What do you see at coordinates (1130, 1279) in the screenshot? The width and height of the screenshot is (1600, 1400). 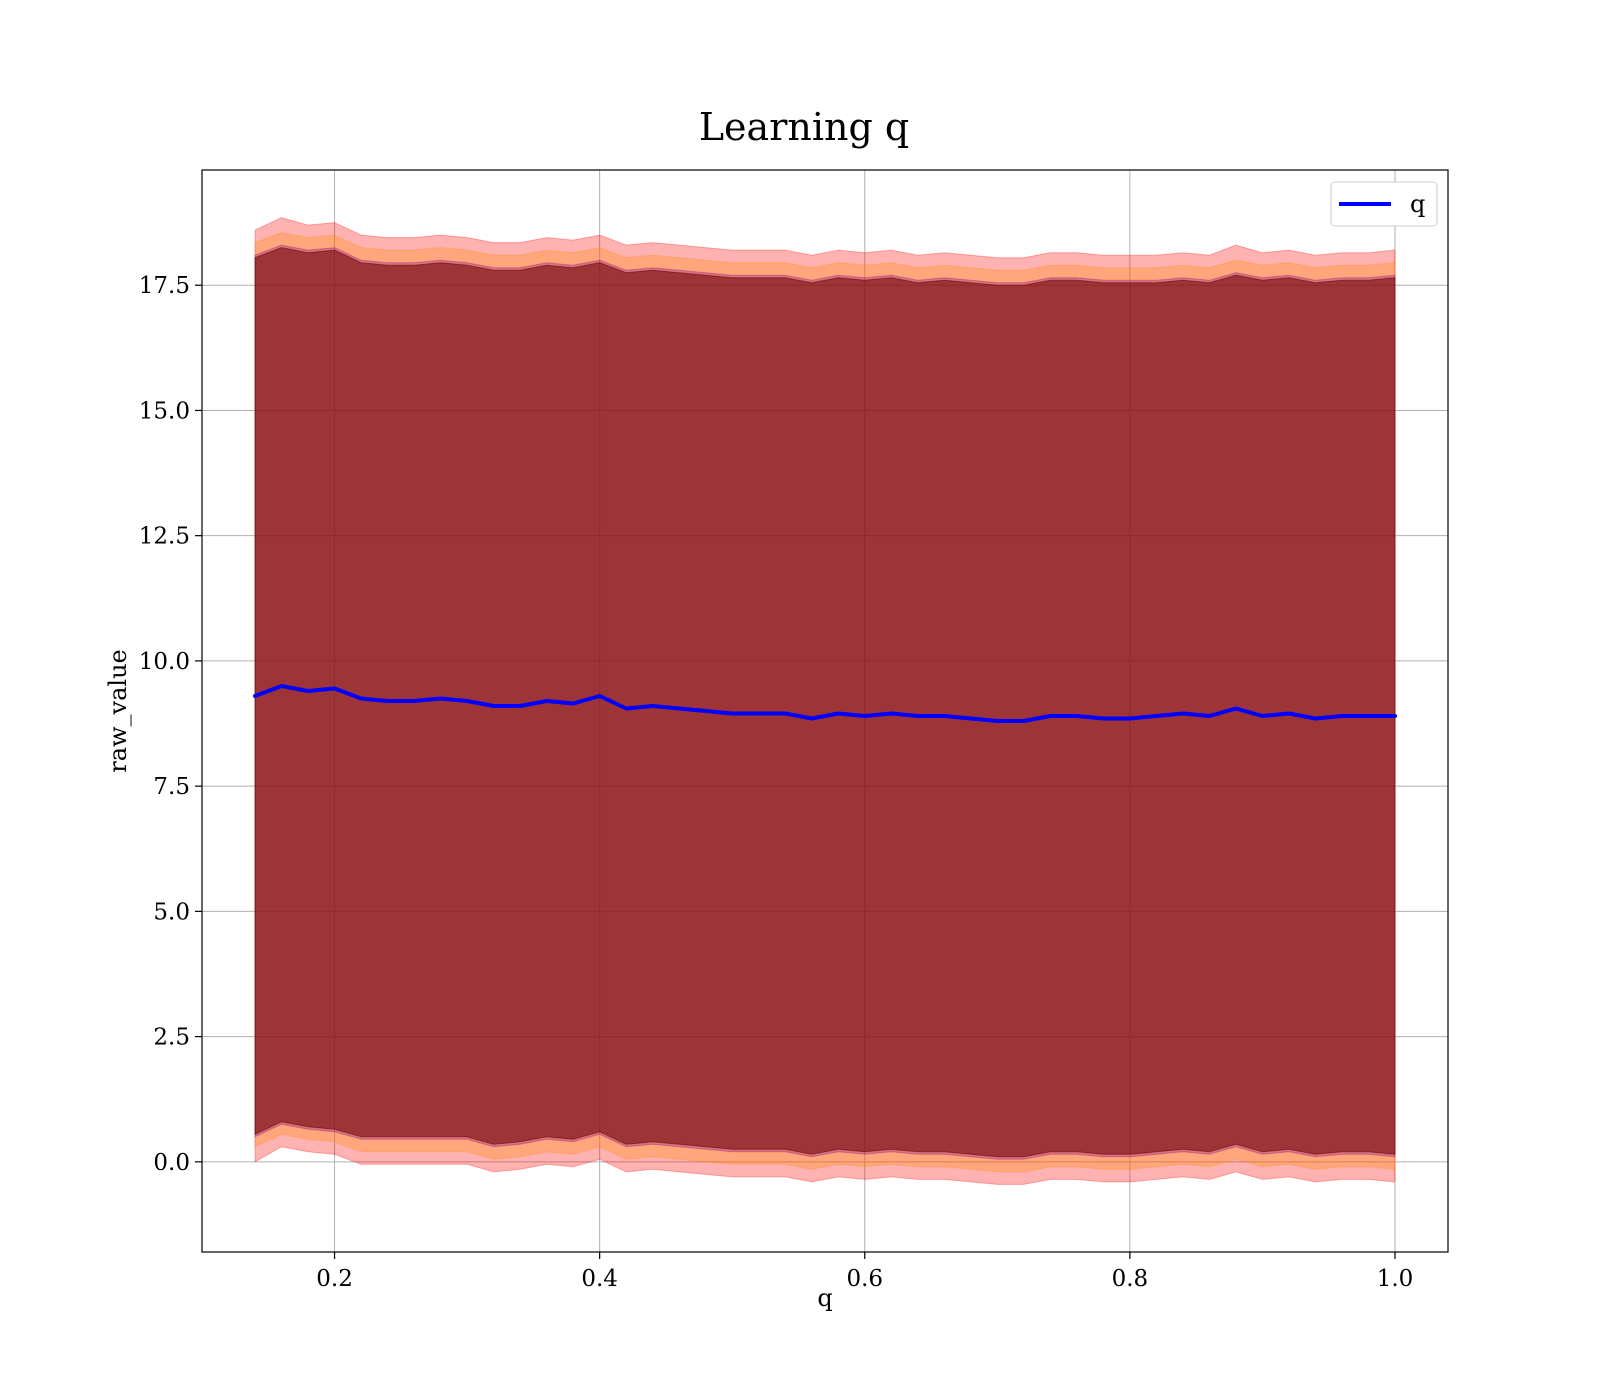 I see `x-tick-label: 0.8` at bounding box center [1130, 1279].